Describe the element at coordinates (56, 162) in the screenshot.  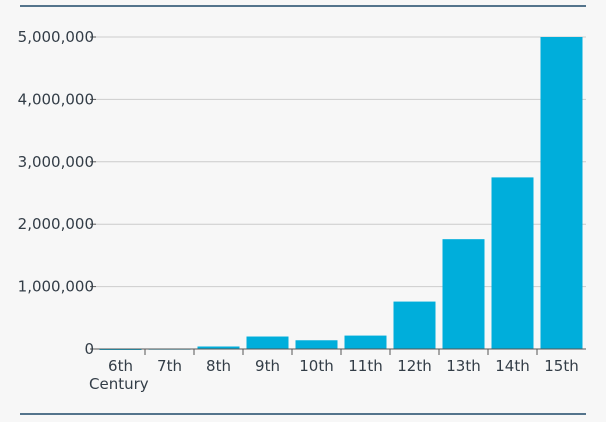
I see `y-tick-label: 3,000,000` at that location.